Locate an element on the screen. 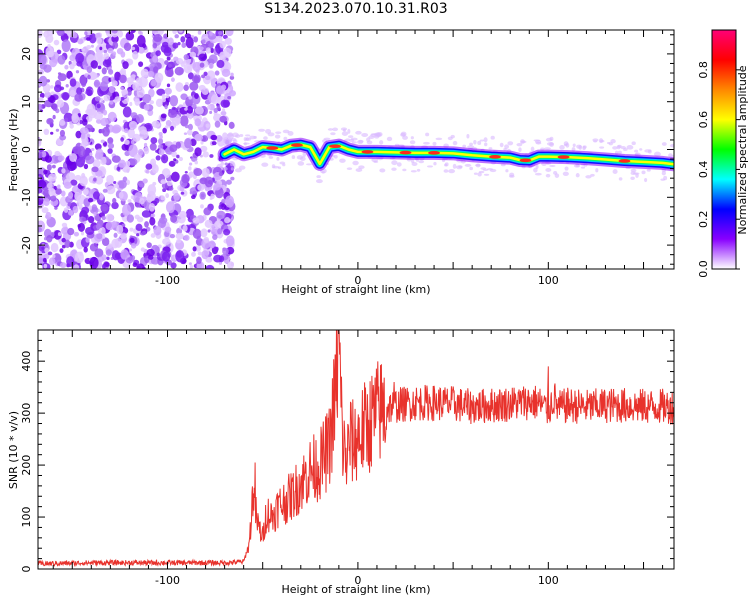  colorbar-tick-label: 0.8 is located at coordinates (703, 70).